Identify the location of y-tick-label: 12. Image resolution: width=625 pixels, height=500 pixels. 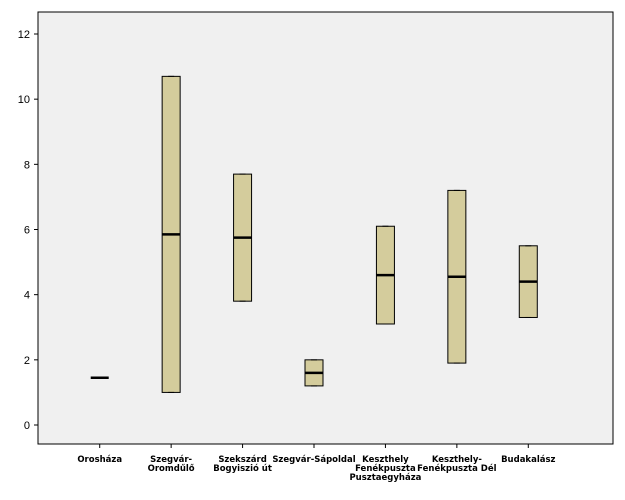
(24, 35).